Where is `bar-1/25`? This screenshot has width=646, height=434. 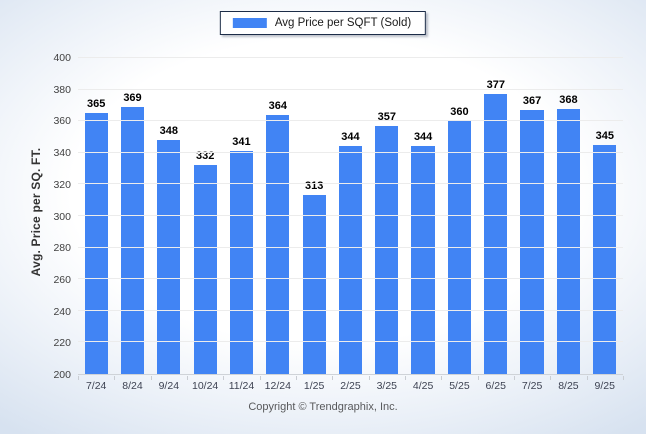
bar-1/25 is located at coordinates (314, 284).